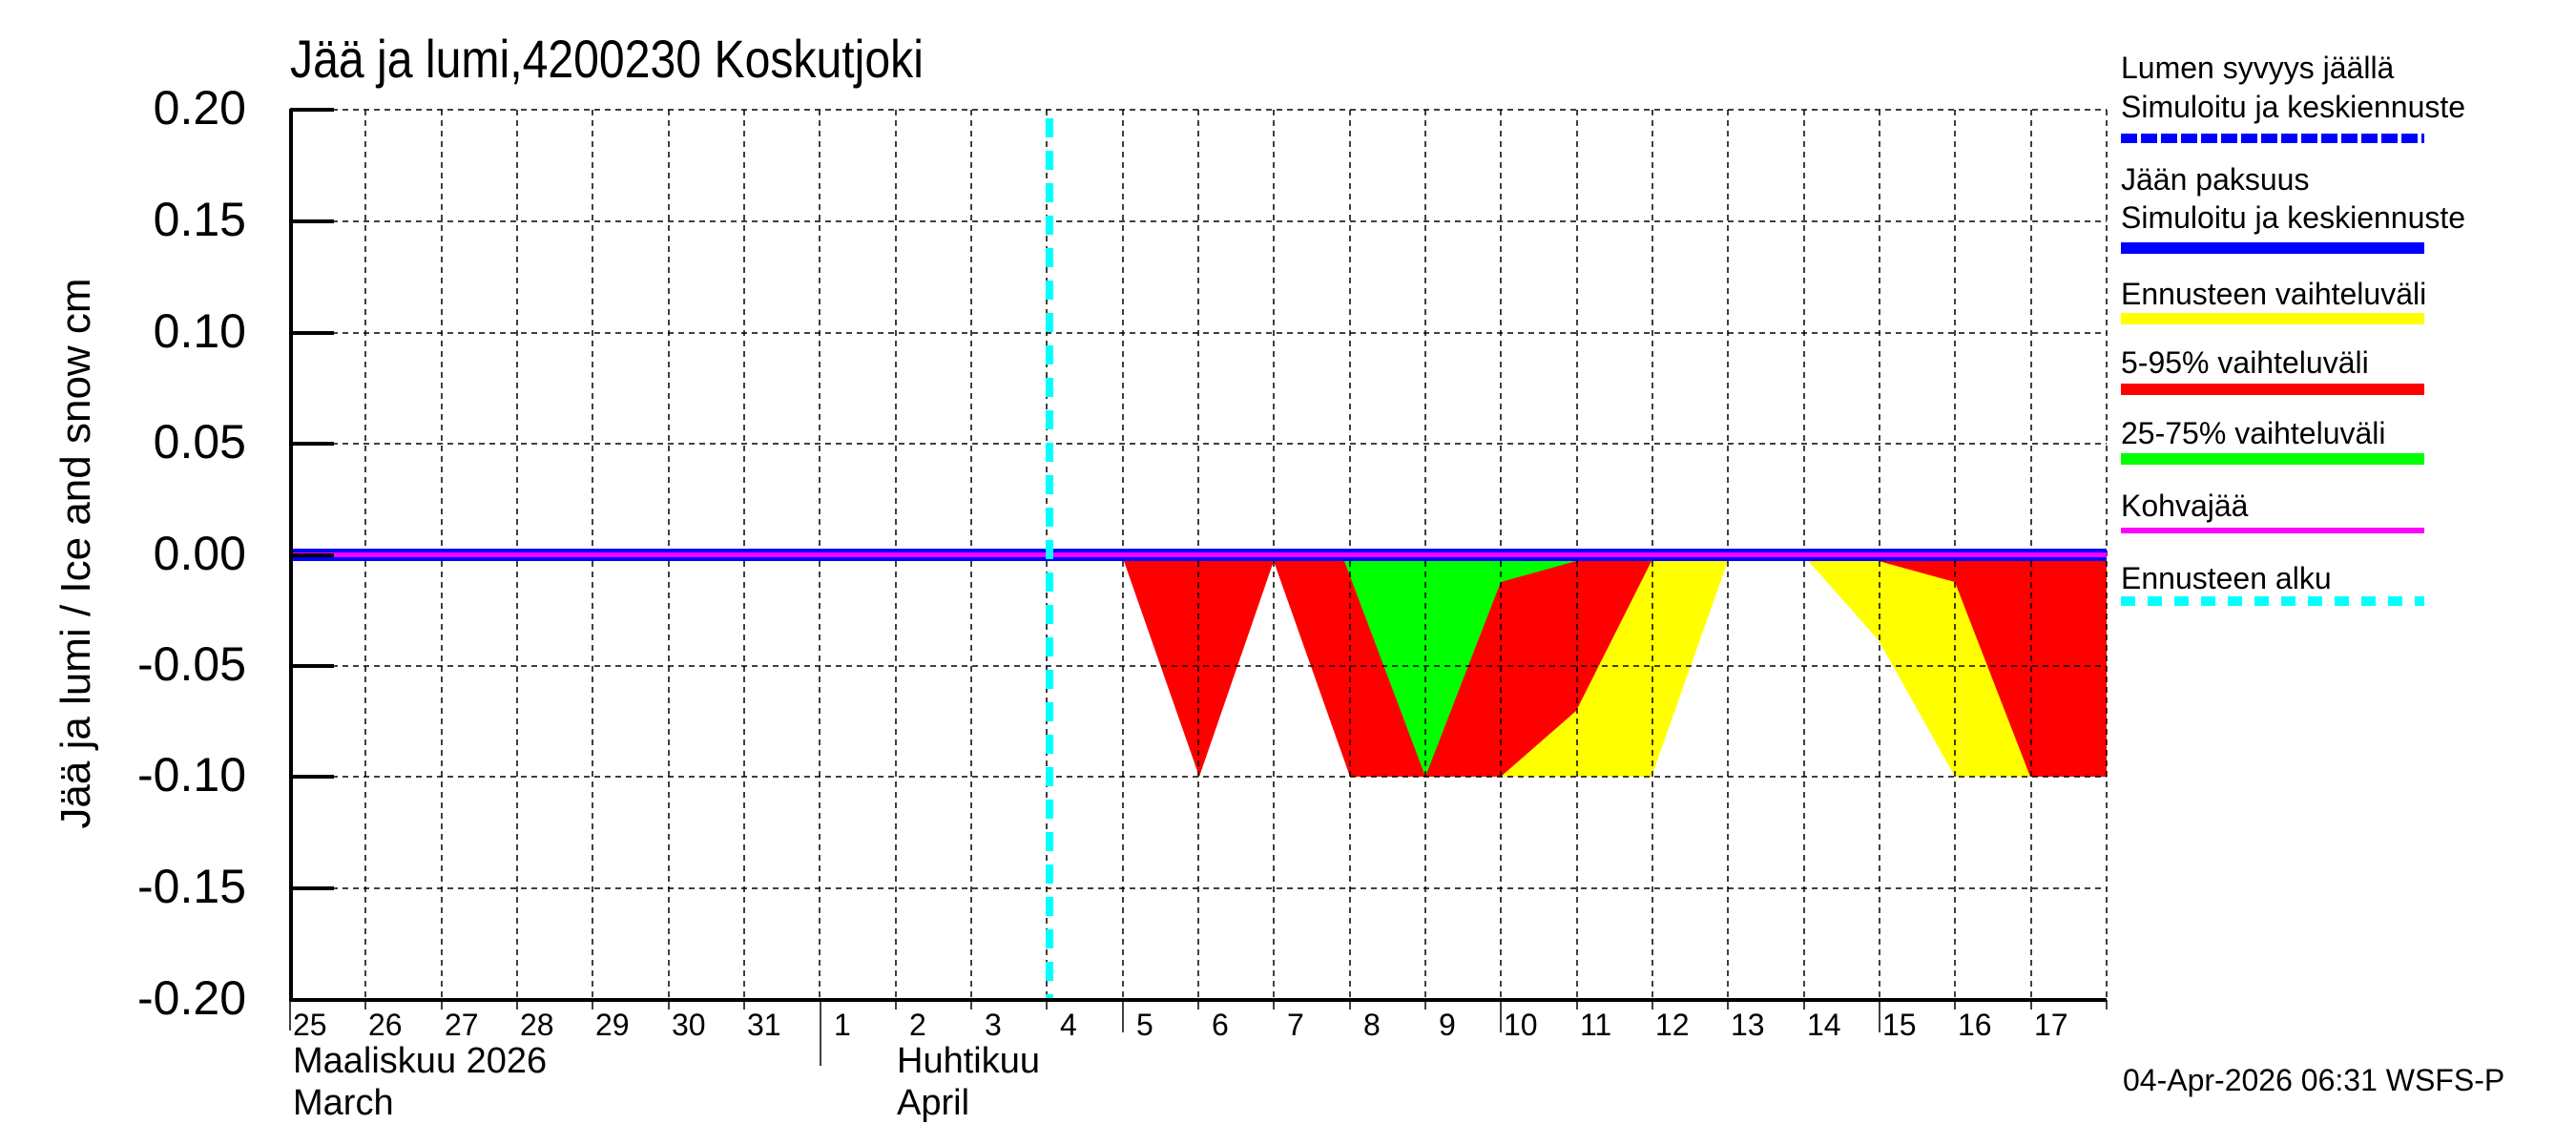 Image resolution: width=2576 pixels, height=1145 pixels. Describe the element at coordinates (199, 442) in the screenshot. I see `y-tick-label: 0.05` at that location.